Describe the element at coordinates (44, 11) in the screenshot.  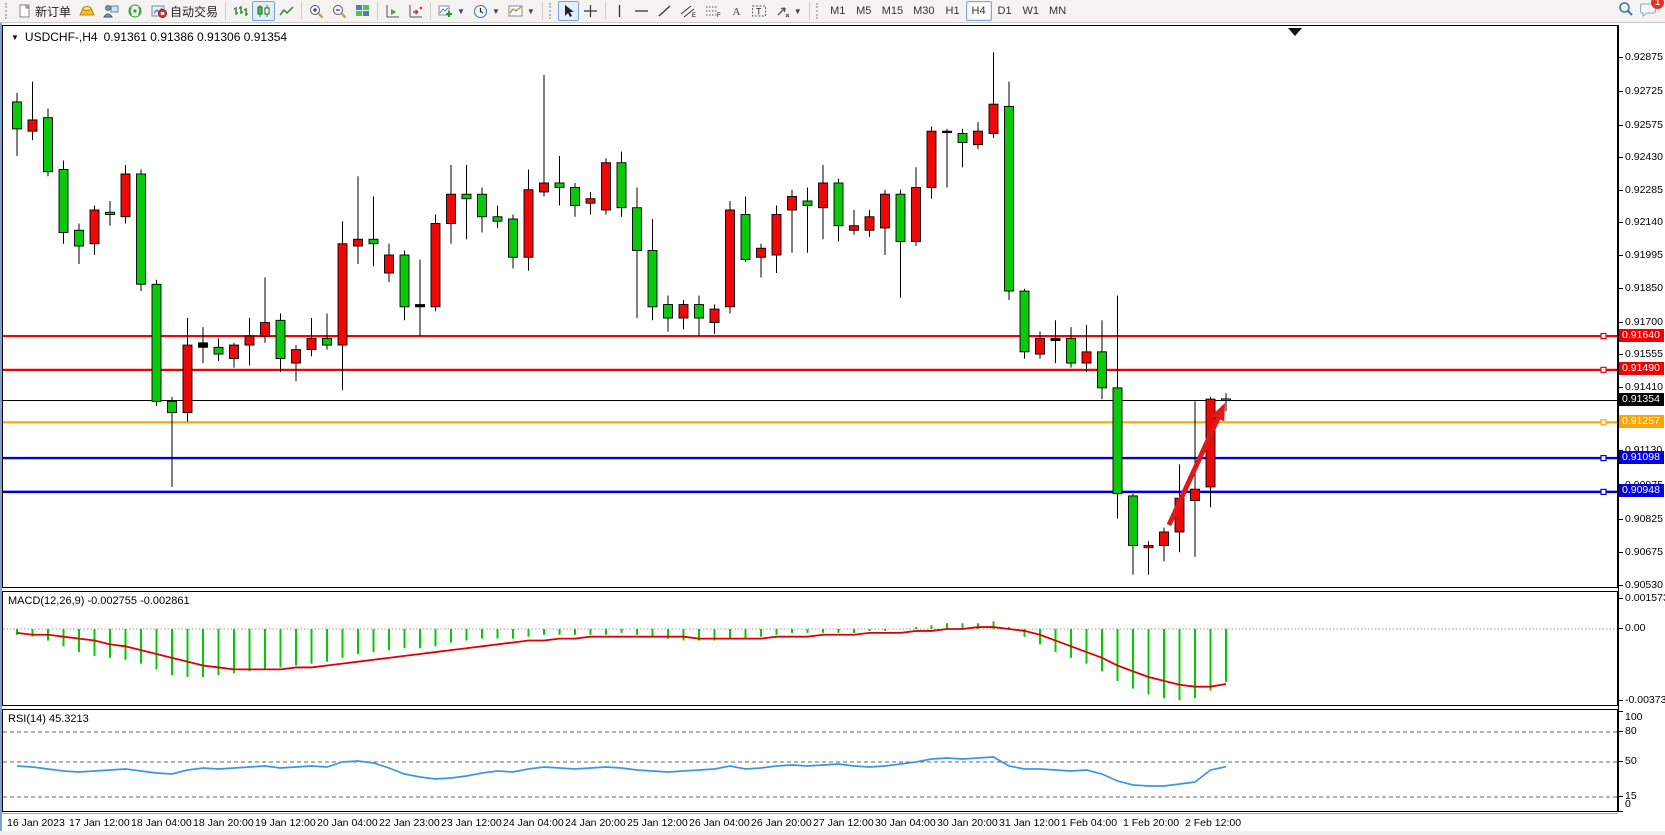
I see `new-order-button: 新订单` at that location.